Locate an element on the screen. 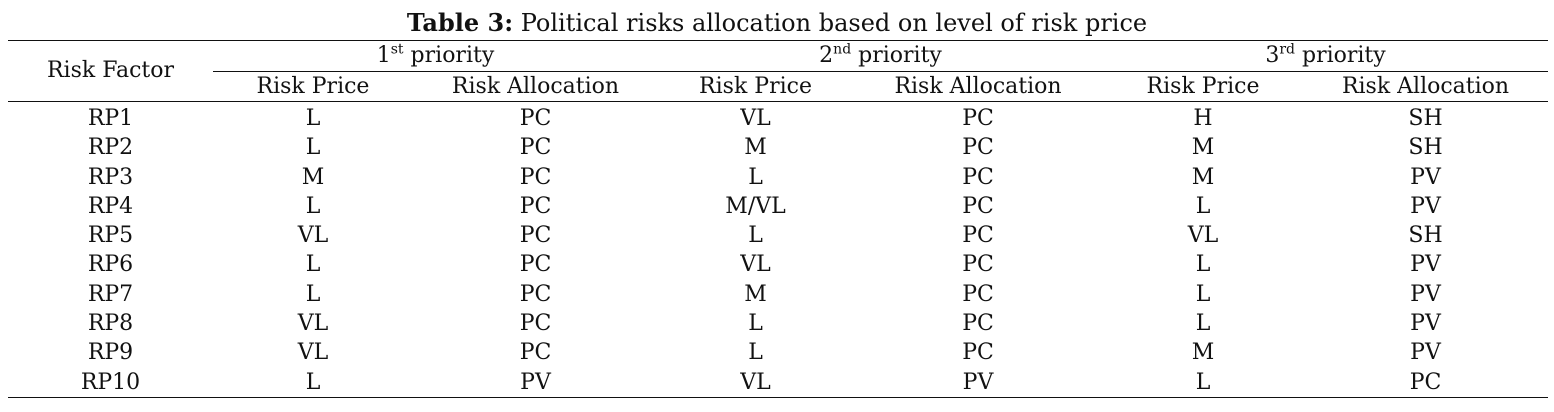 This screenshot has width=1554, height=412. risk-factor-cell: RP2 is located at coordinates (110, 148).